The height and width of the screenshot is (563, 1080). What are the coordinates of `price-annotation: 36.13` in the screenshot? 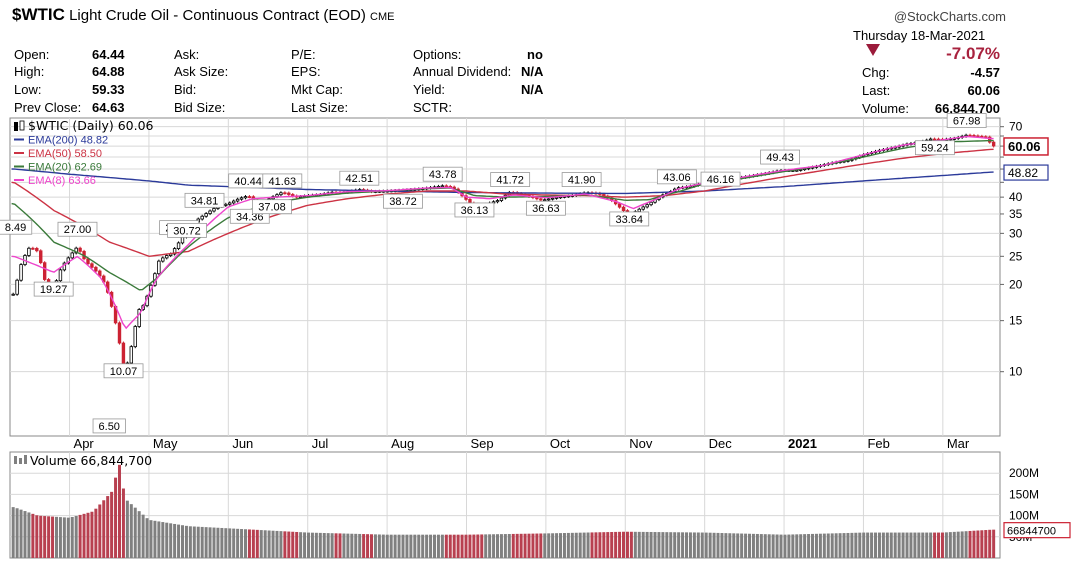 It's located at (474, 210).